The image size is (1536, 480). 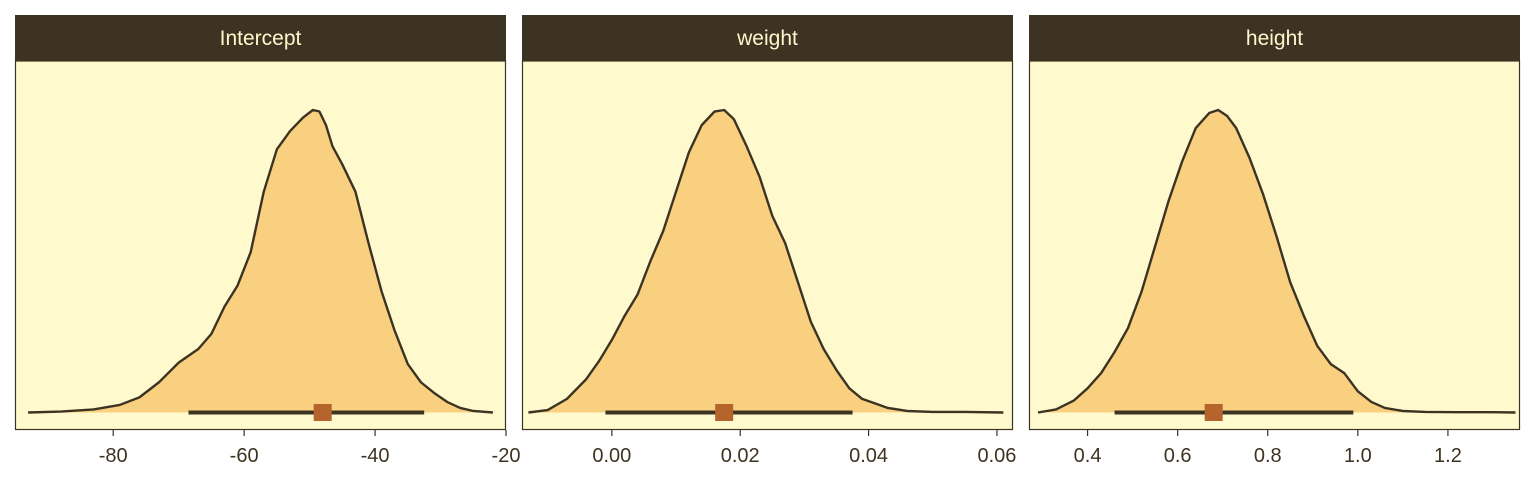 What do you see at coordinates (1178, 456) in the screenshot?
I see `x-tick-label: 0.6` at bounding box center [1178, 456].